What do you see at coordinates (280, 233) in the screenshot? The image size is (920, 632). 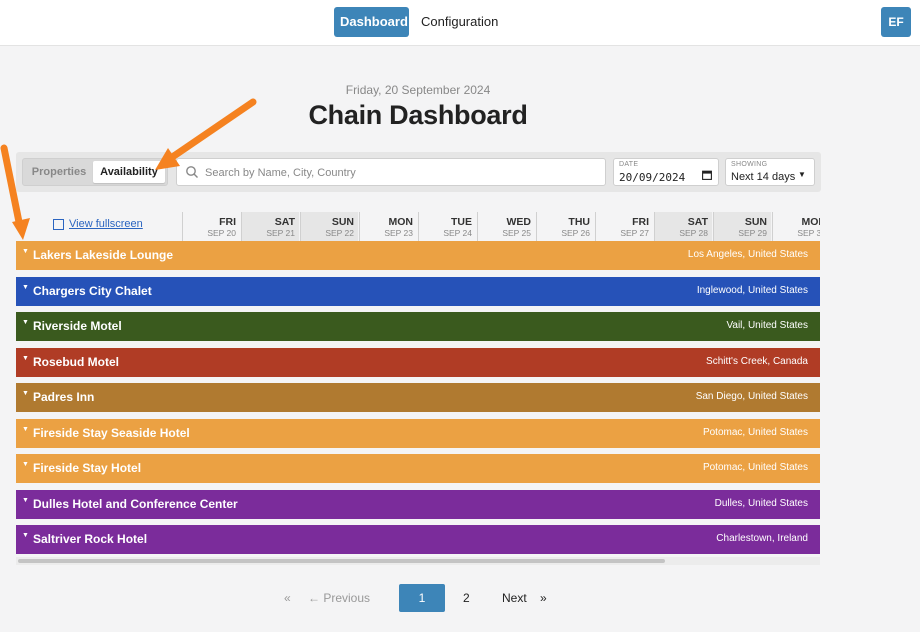 I see `day-date: SEP 21` at bounding box center [280, 233].